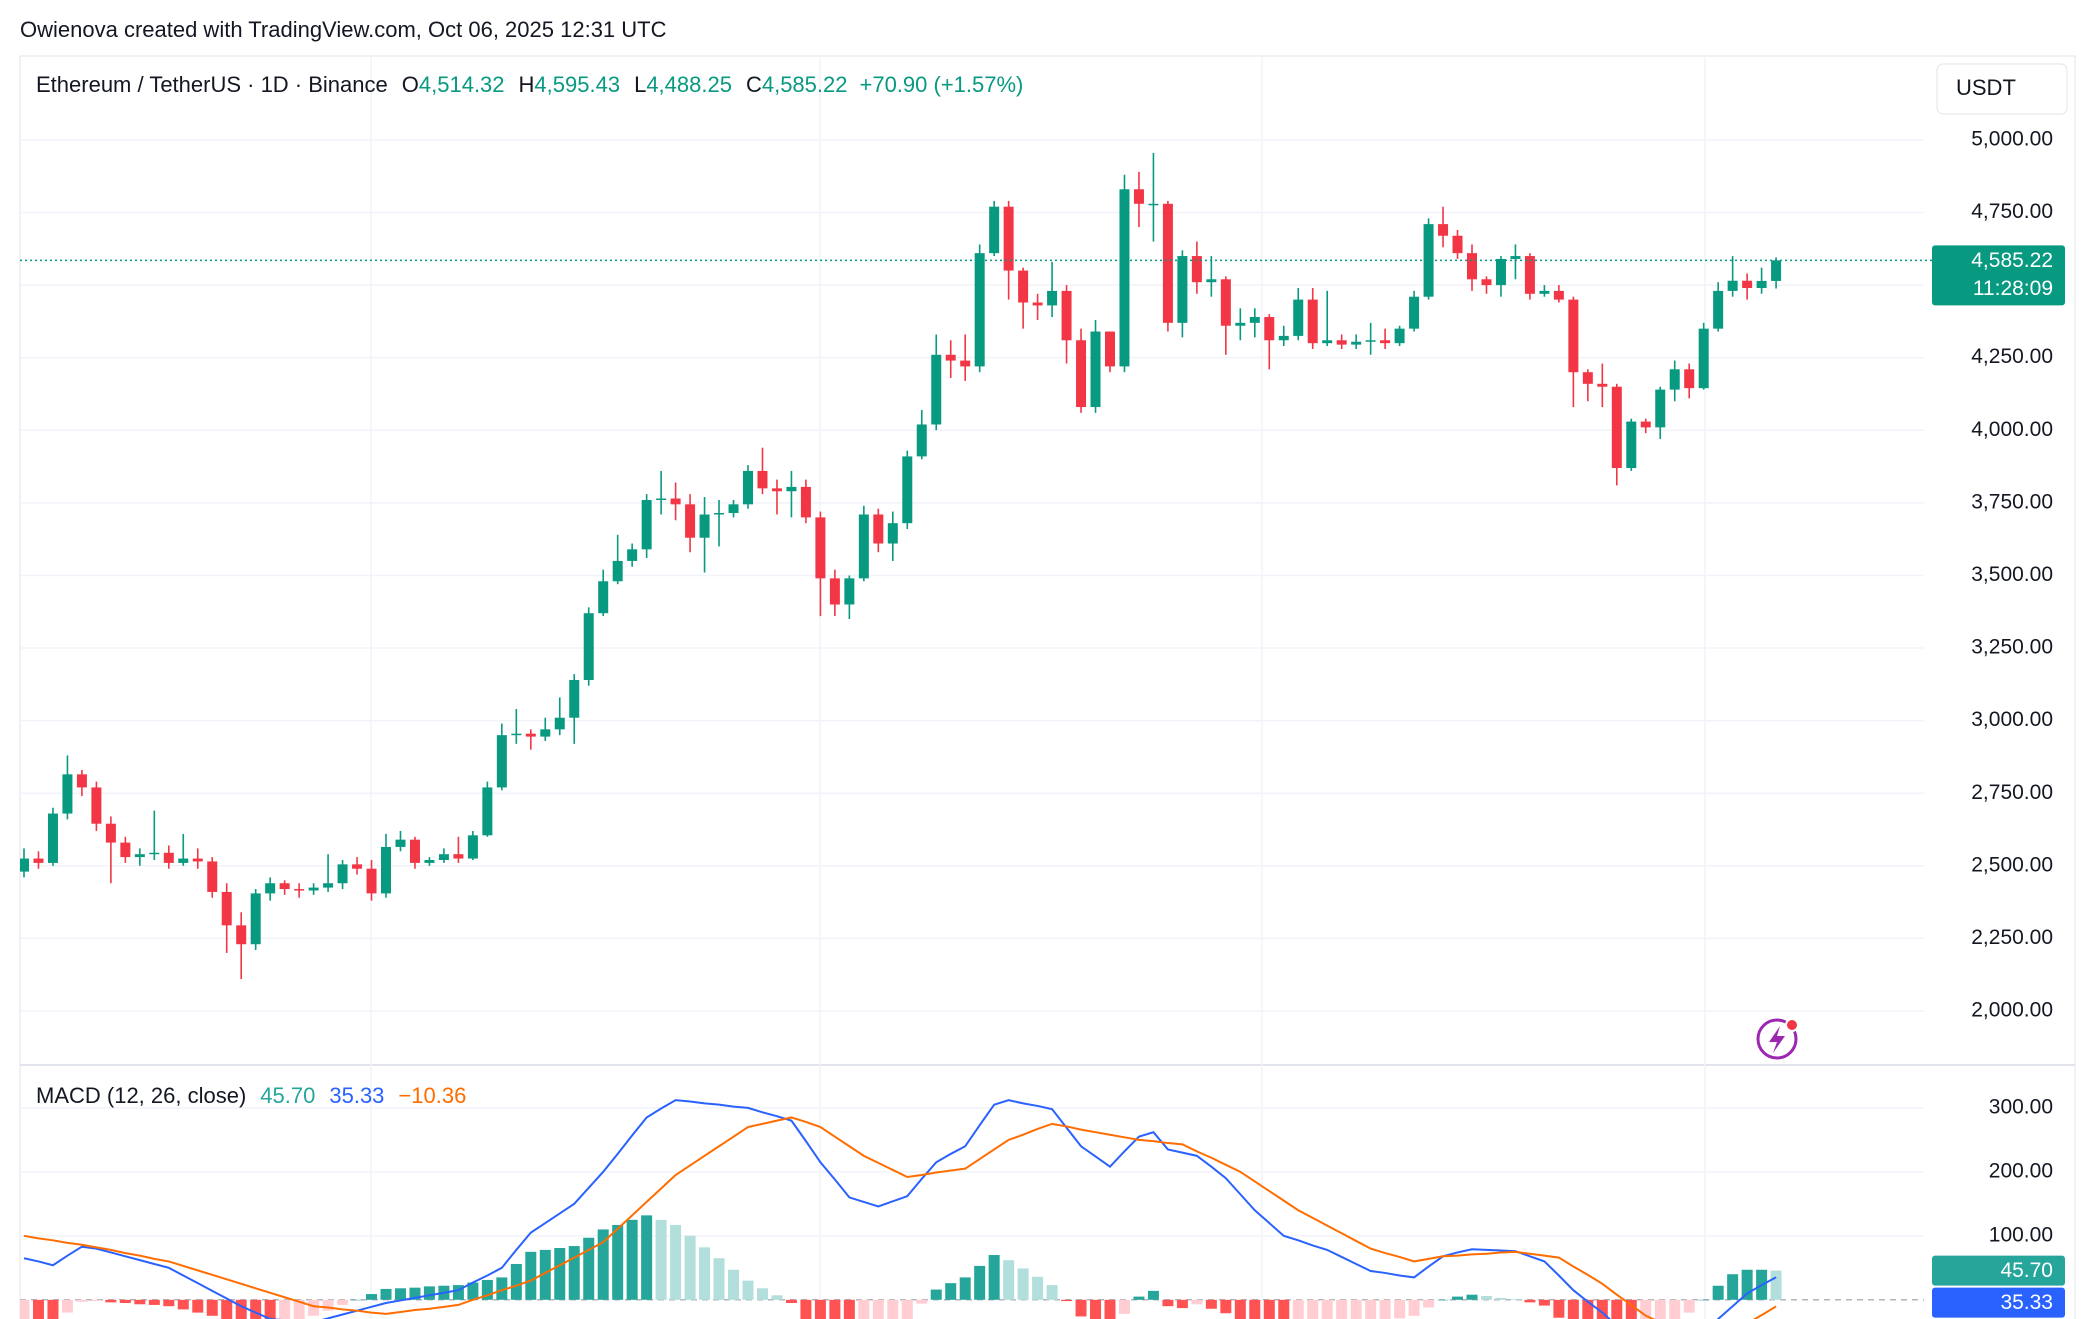  What do you see at coordinates (2012, 211) in the screenshot?
I see `y-tick-label: 4,750.00` at bounding box center [2012, 211].